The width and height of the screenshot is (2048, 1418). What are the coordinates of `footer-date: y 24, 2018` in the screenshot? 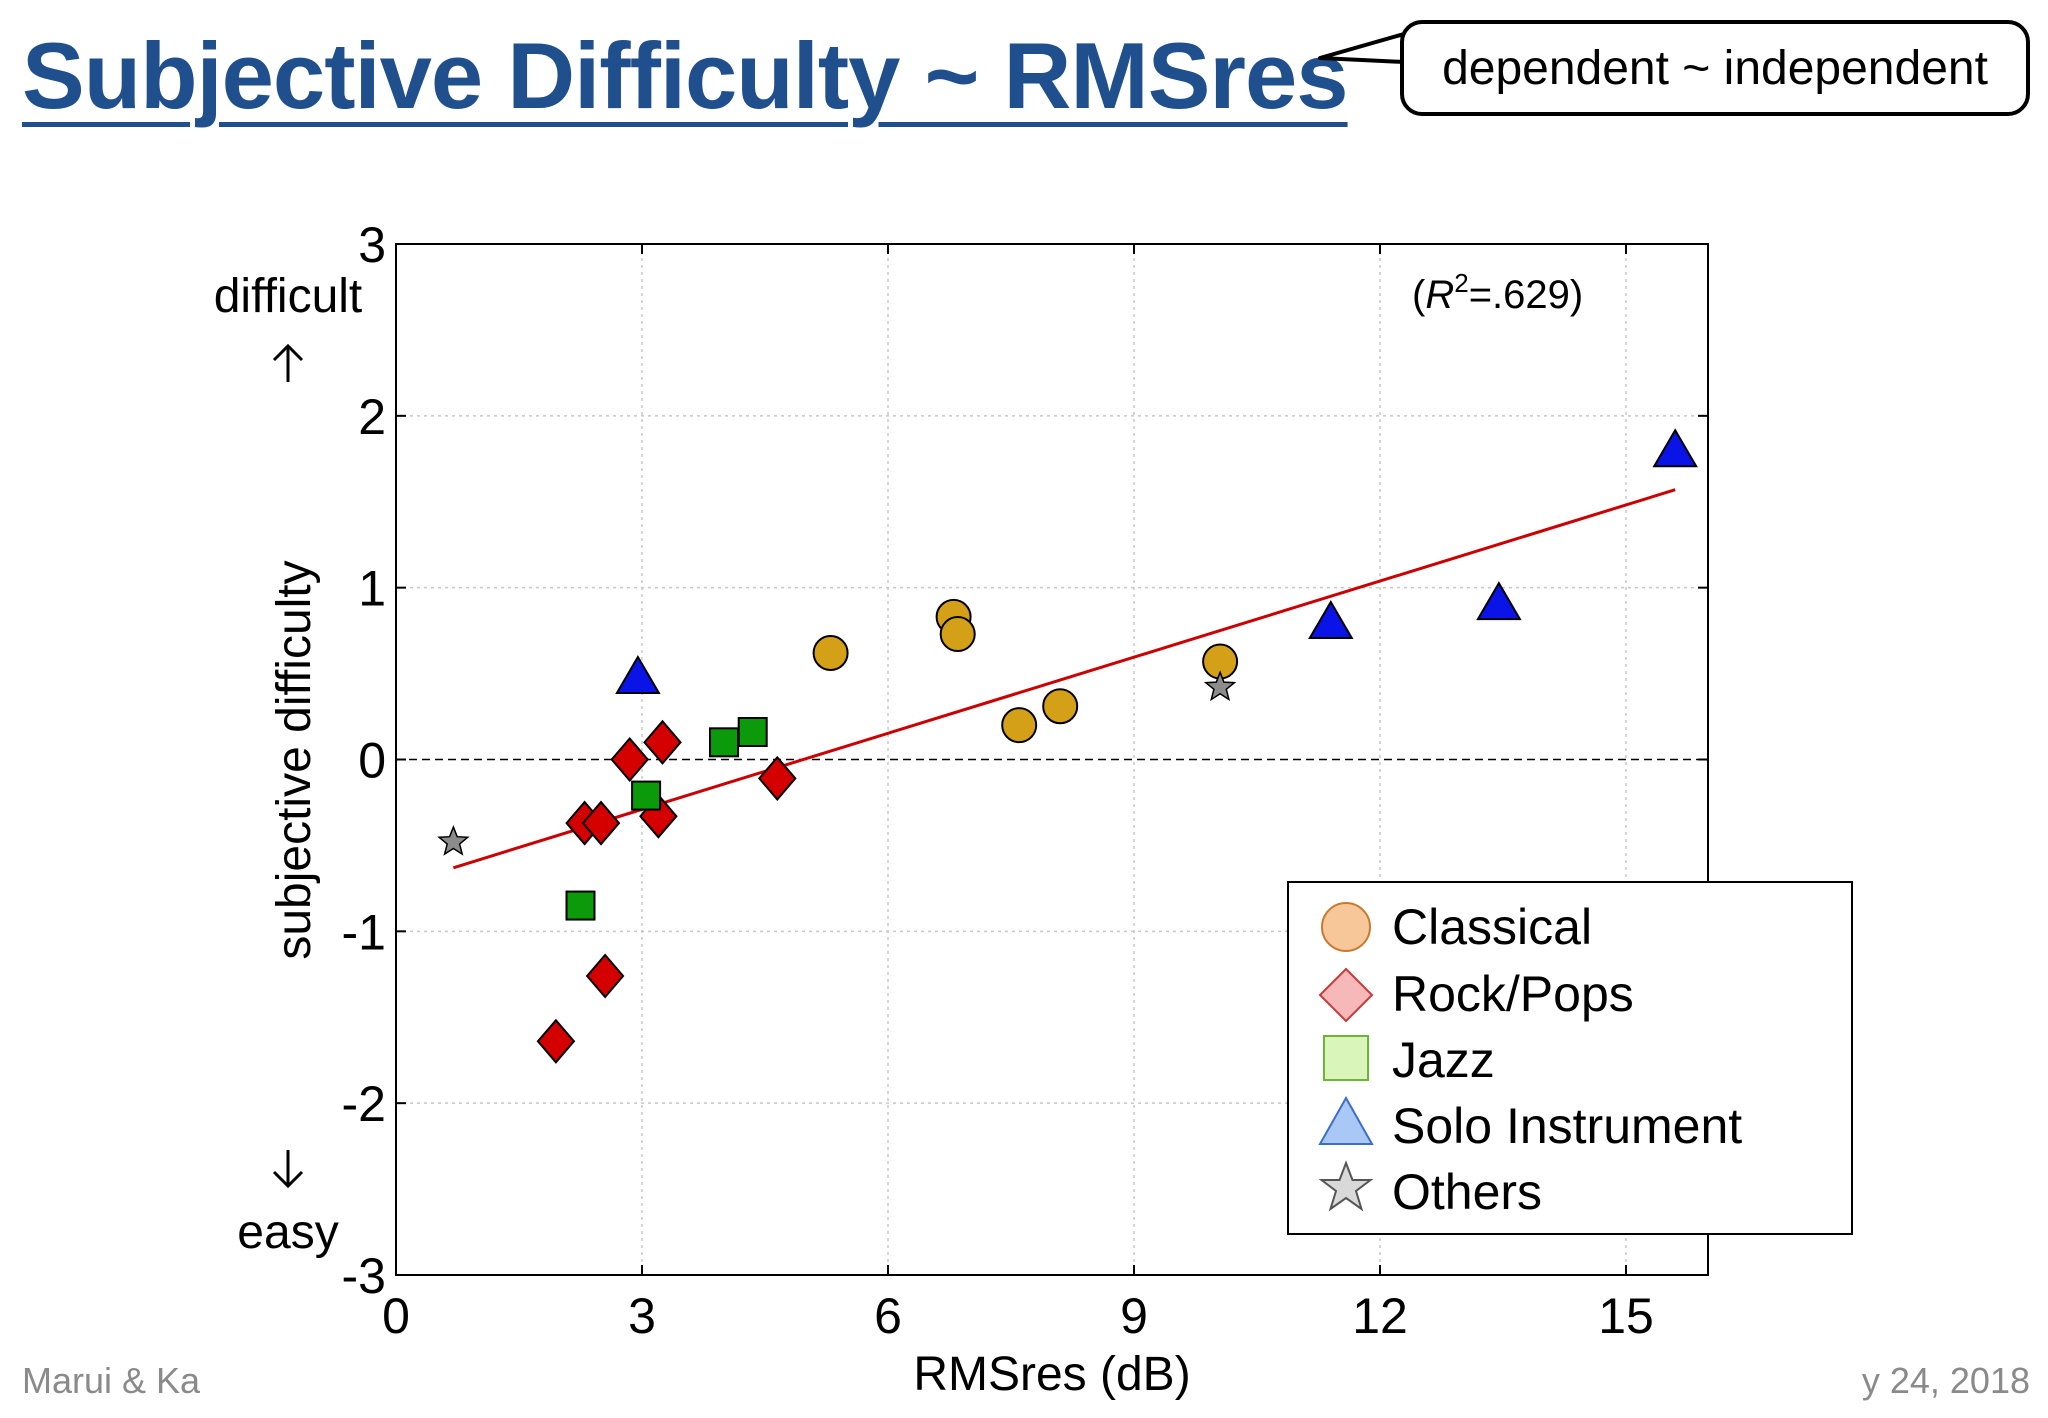 It's located at (1945, 1380).